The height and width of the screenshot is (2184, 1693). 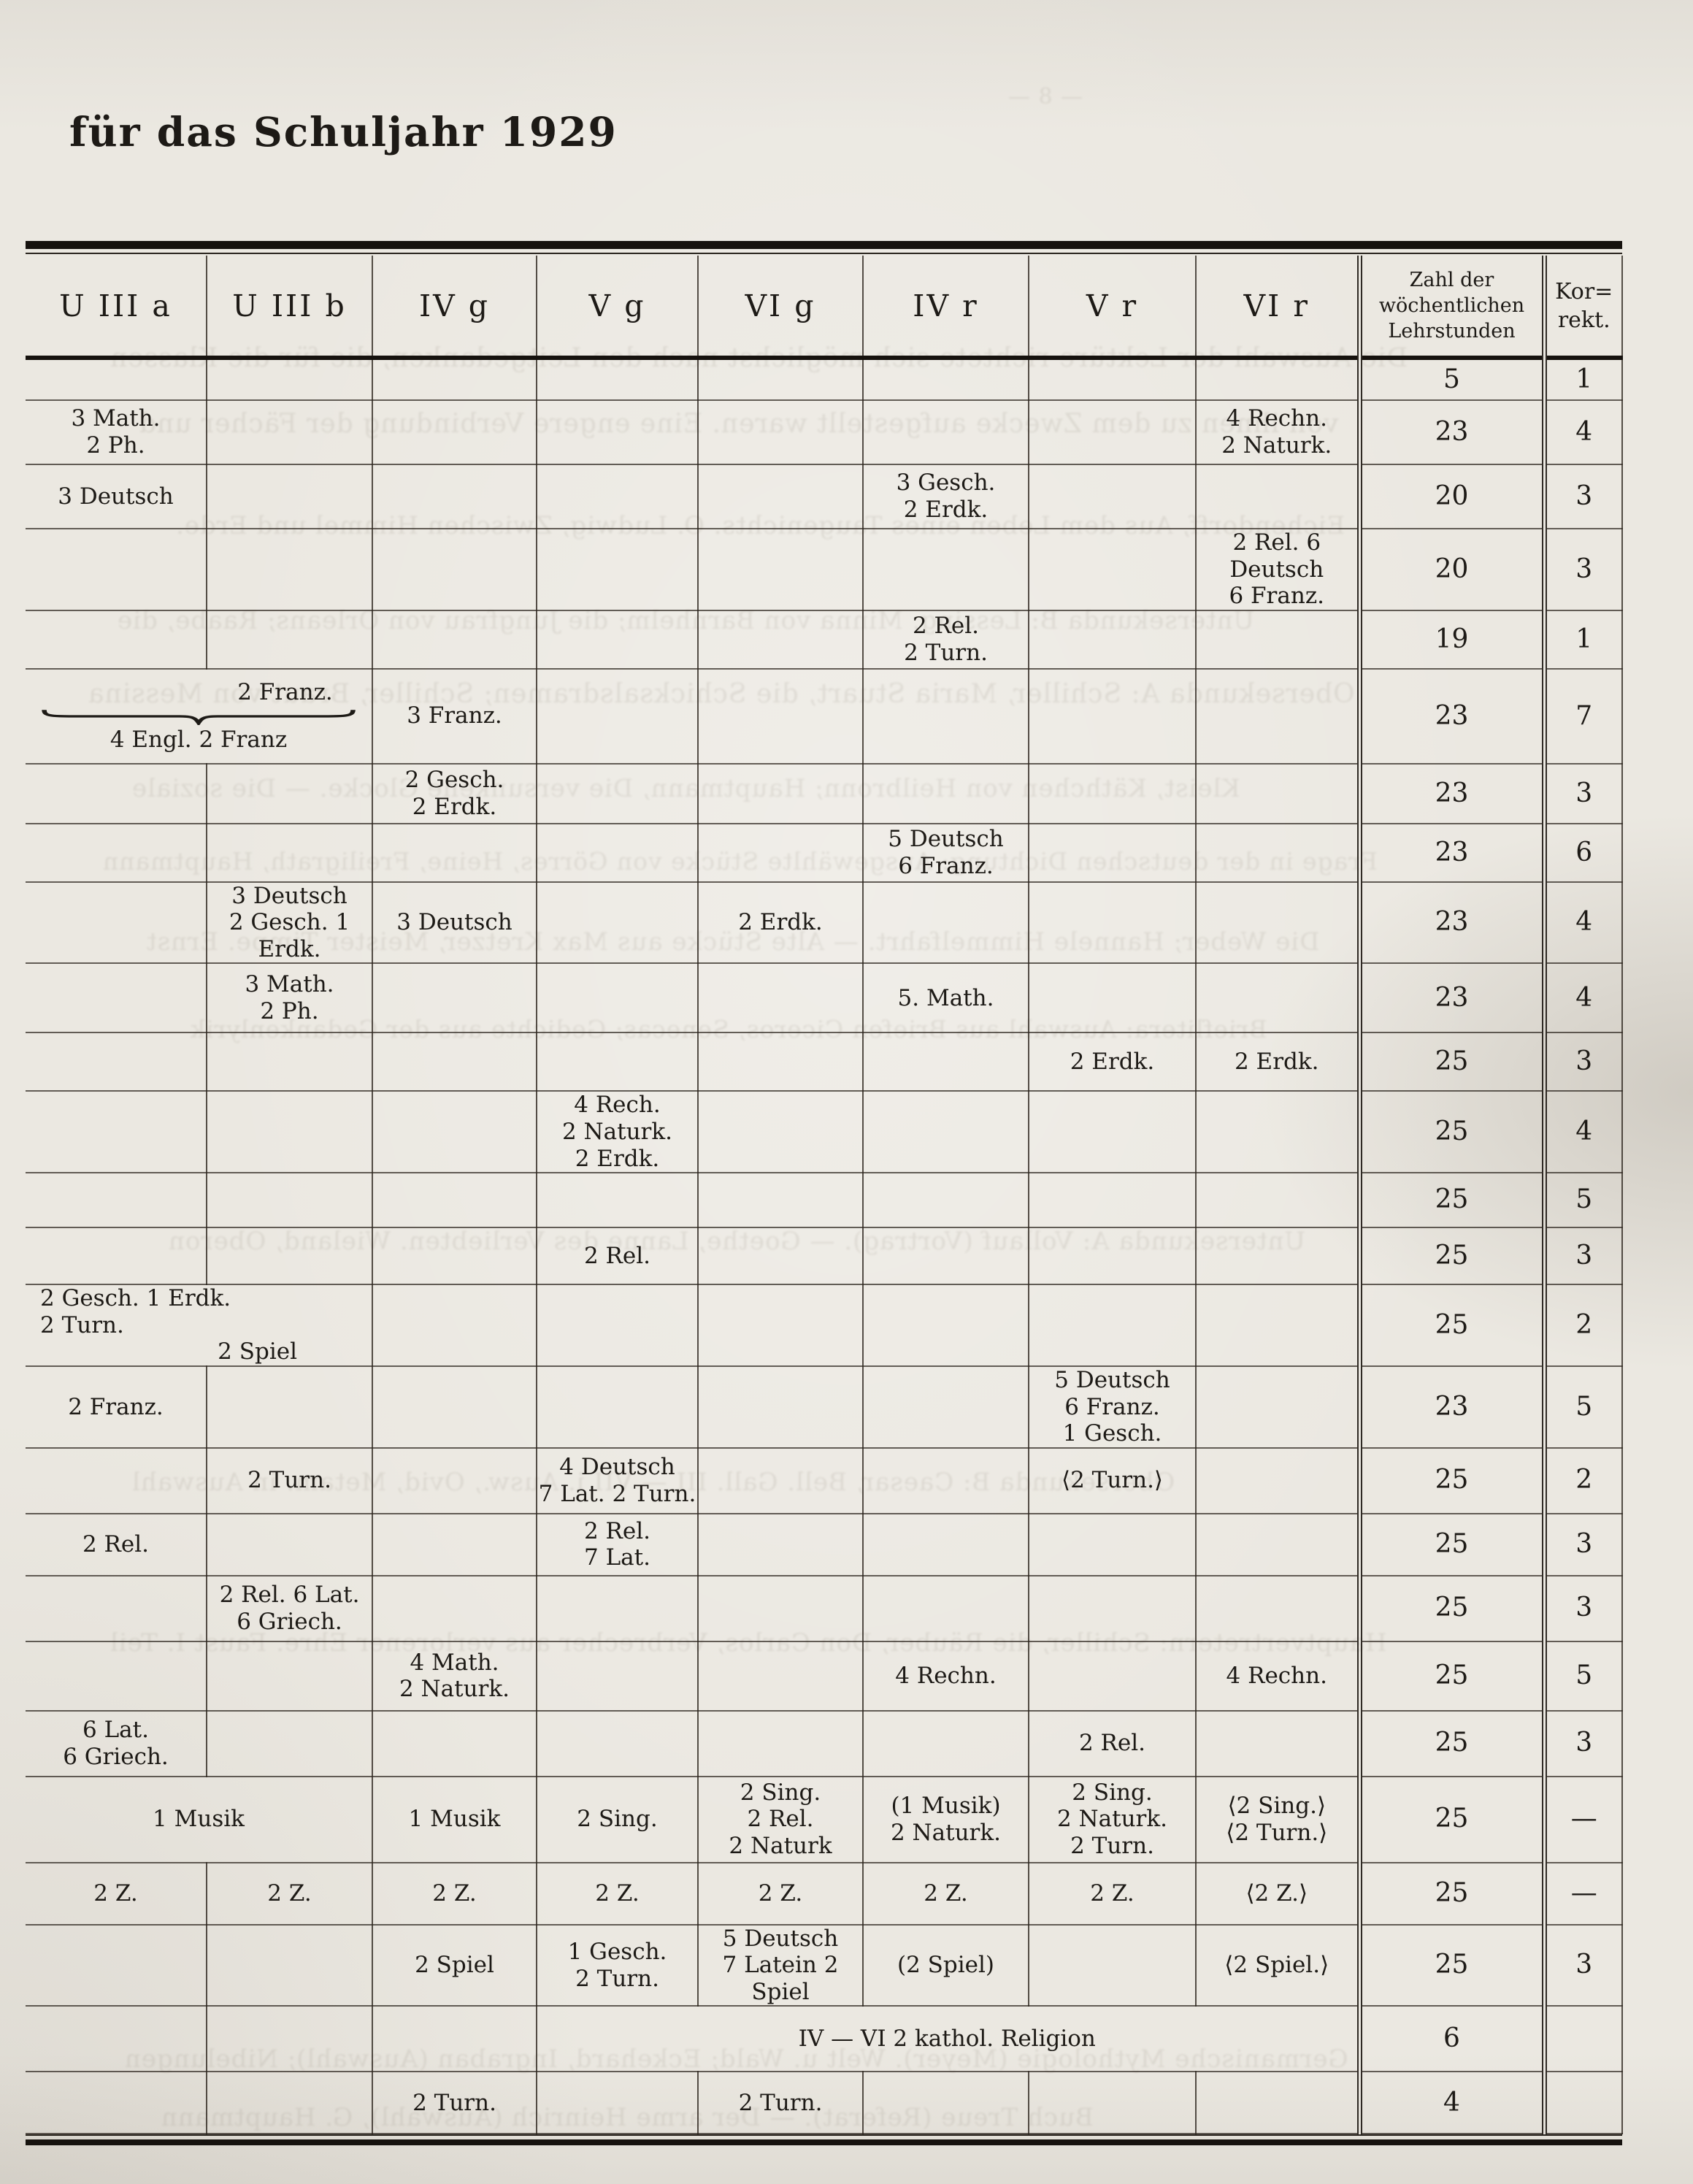 What do you see at coordinates (1450, 1819) in the screenshot?
I see `hours-cell: 25` at bounding box center [1450, 1819].